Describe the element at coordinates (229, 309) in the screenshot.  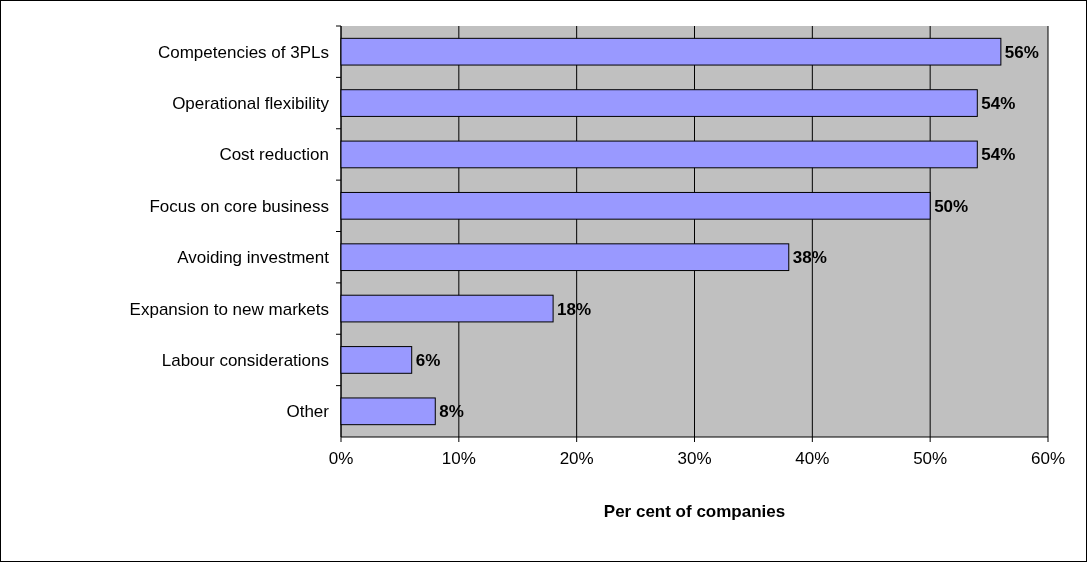
I see `y-tick-label: Expansion to new markets` at that location.